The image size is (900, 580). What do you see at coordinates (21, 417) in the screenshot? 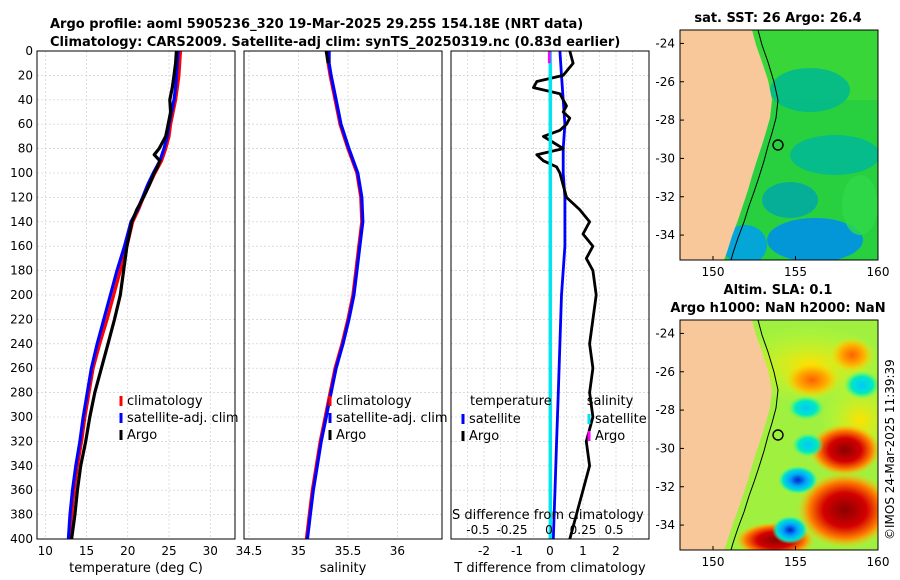
I see `depth-tick-label: 300` at bounding box center [21, 417].